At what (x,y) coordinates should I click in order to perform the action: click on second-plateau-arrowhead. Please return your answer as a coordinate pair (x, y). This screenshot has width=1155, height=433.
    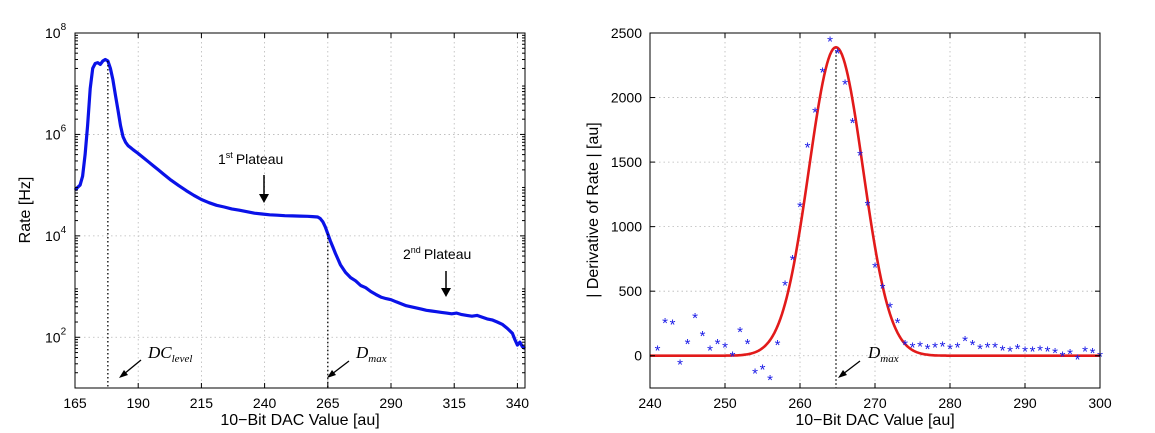
    Looking at the image, I should click on (446, 292).